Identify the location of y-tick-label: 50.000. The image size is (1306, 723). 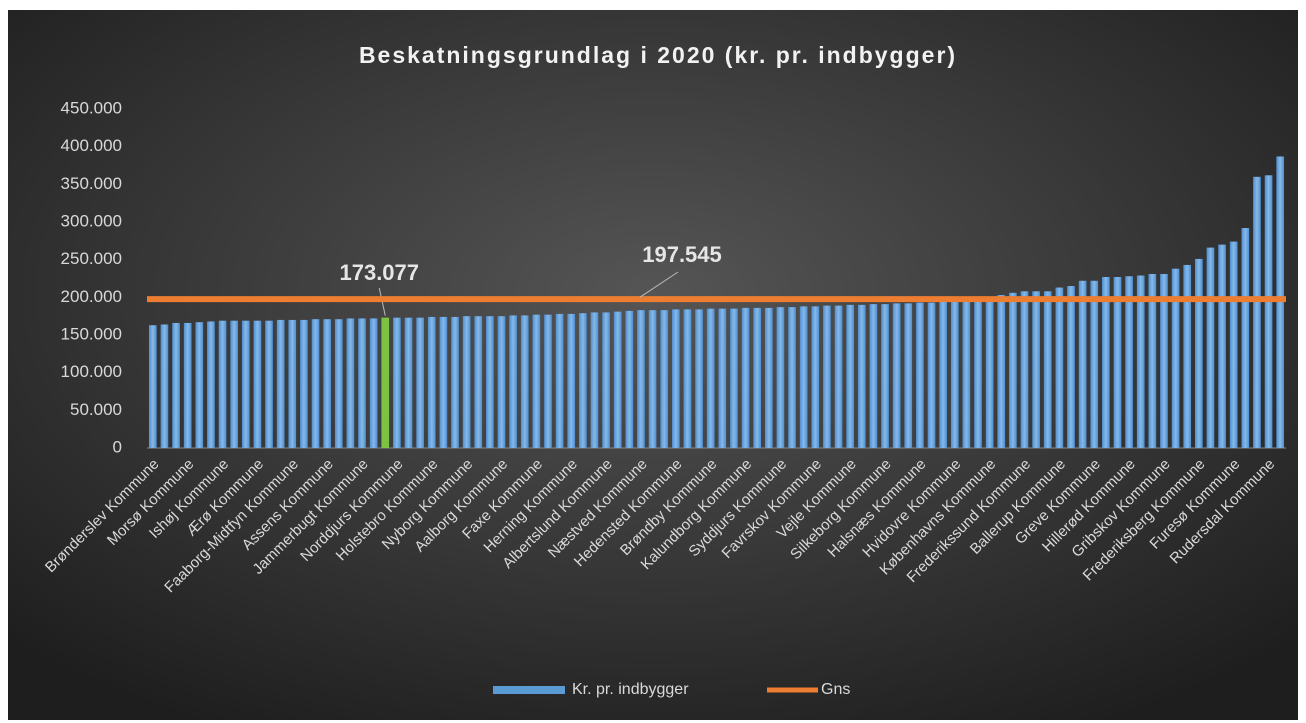
(96, 409).